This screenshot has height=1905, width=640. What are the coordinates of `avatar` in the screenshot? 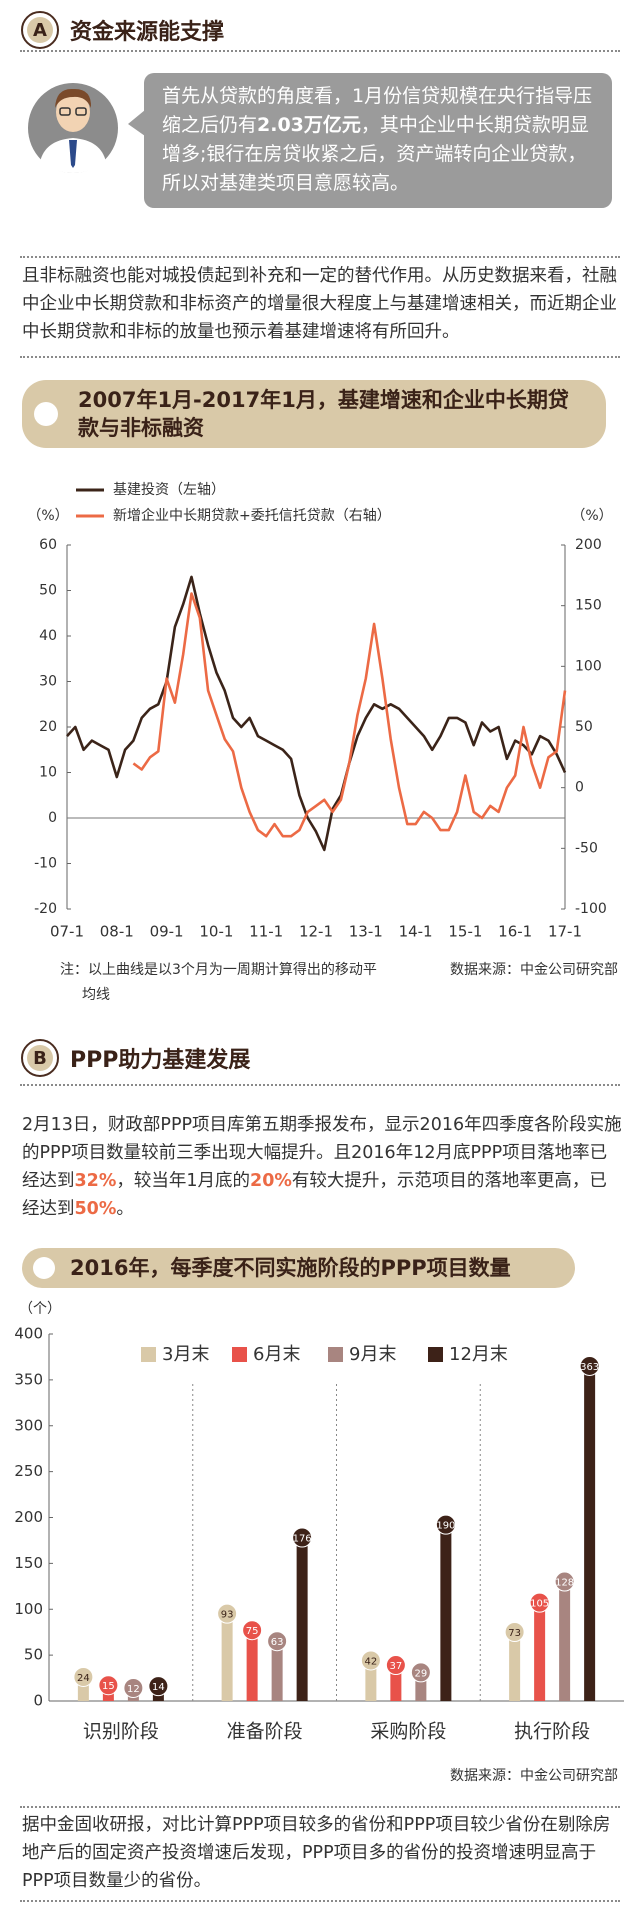 It's located at (73, 128).